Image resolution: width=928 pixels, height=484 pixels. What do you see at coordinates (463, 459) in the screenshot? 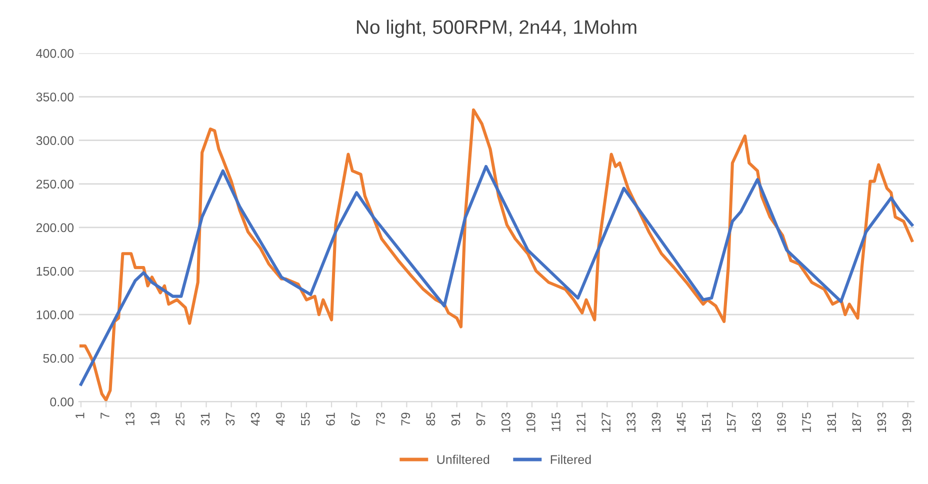
I see `legend-label: Unfiltered` at bounding box center [463, 459].